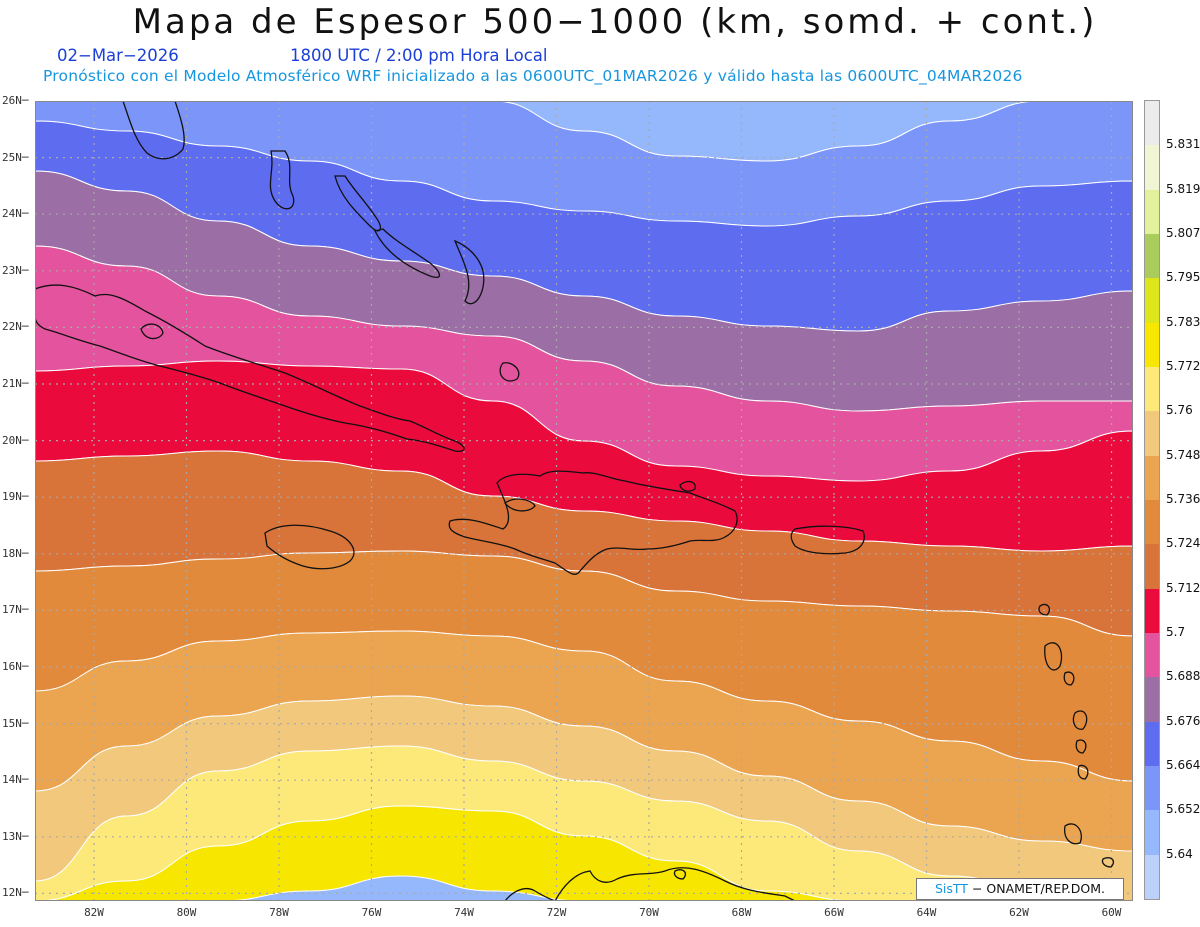 The height and width of the screenshot is (927, 1200). What do you see at coordinates (741, 912) in the screenshot?
I see `lon-tick-label: 68W` at bounding box center [741, 912].